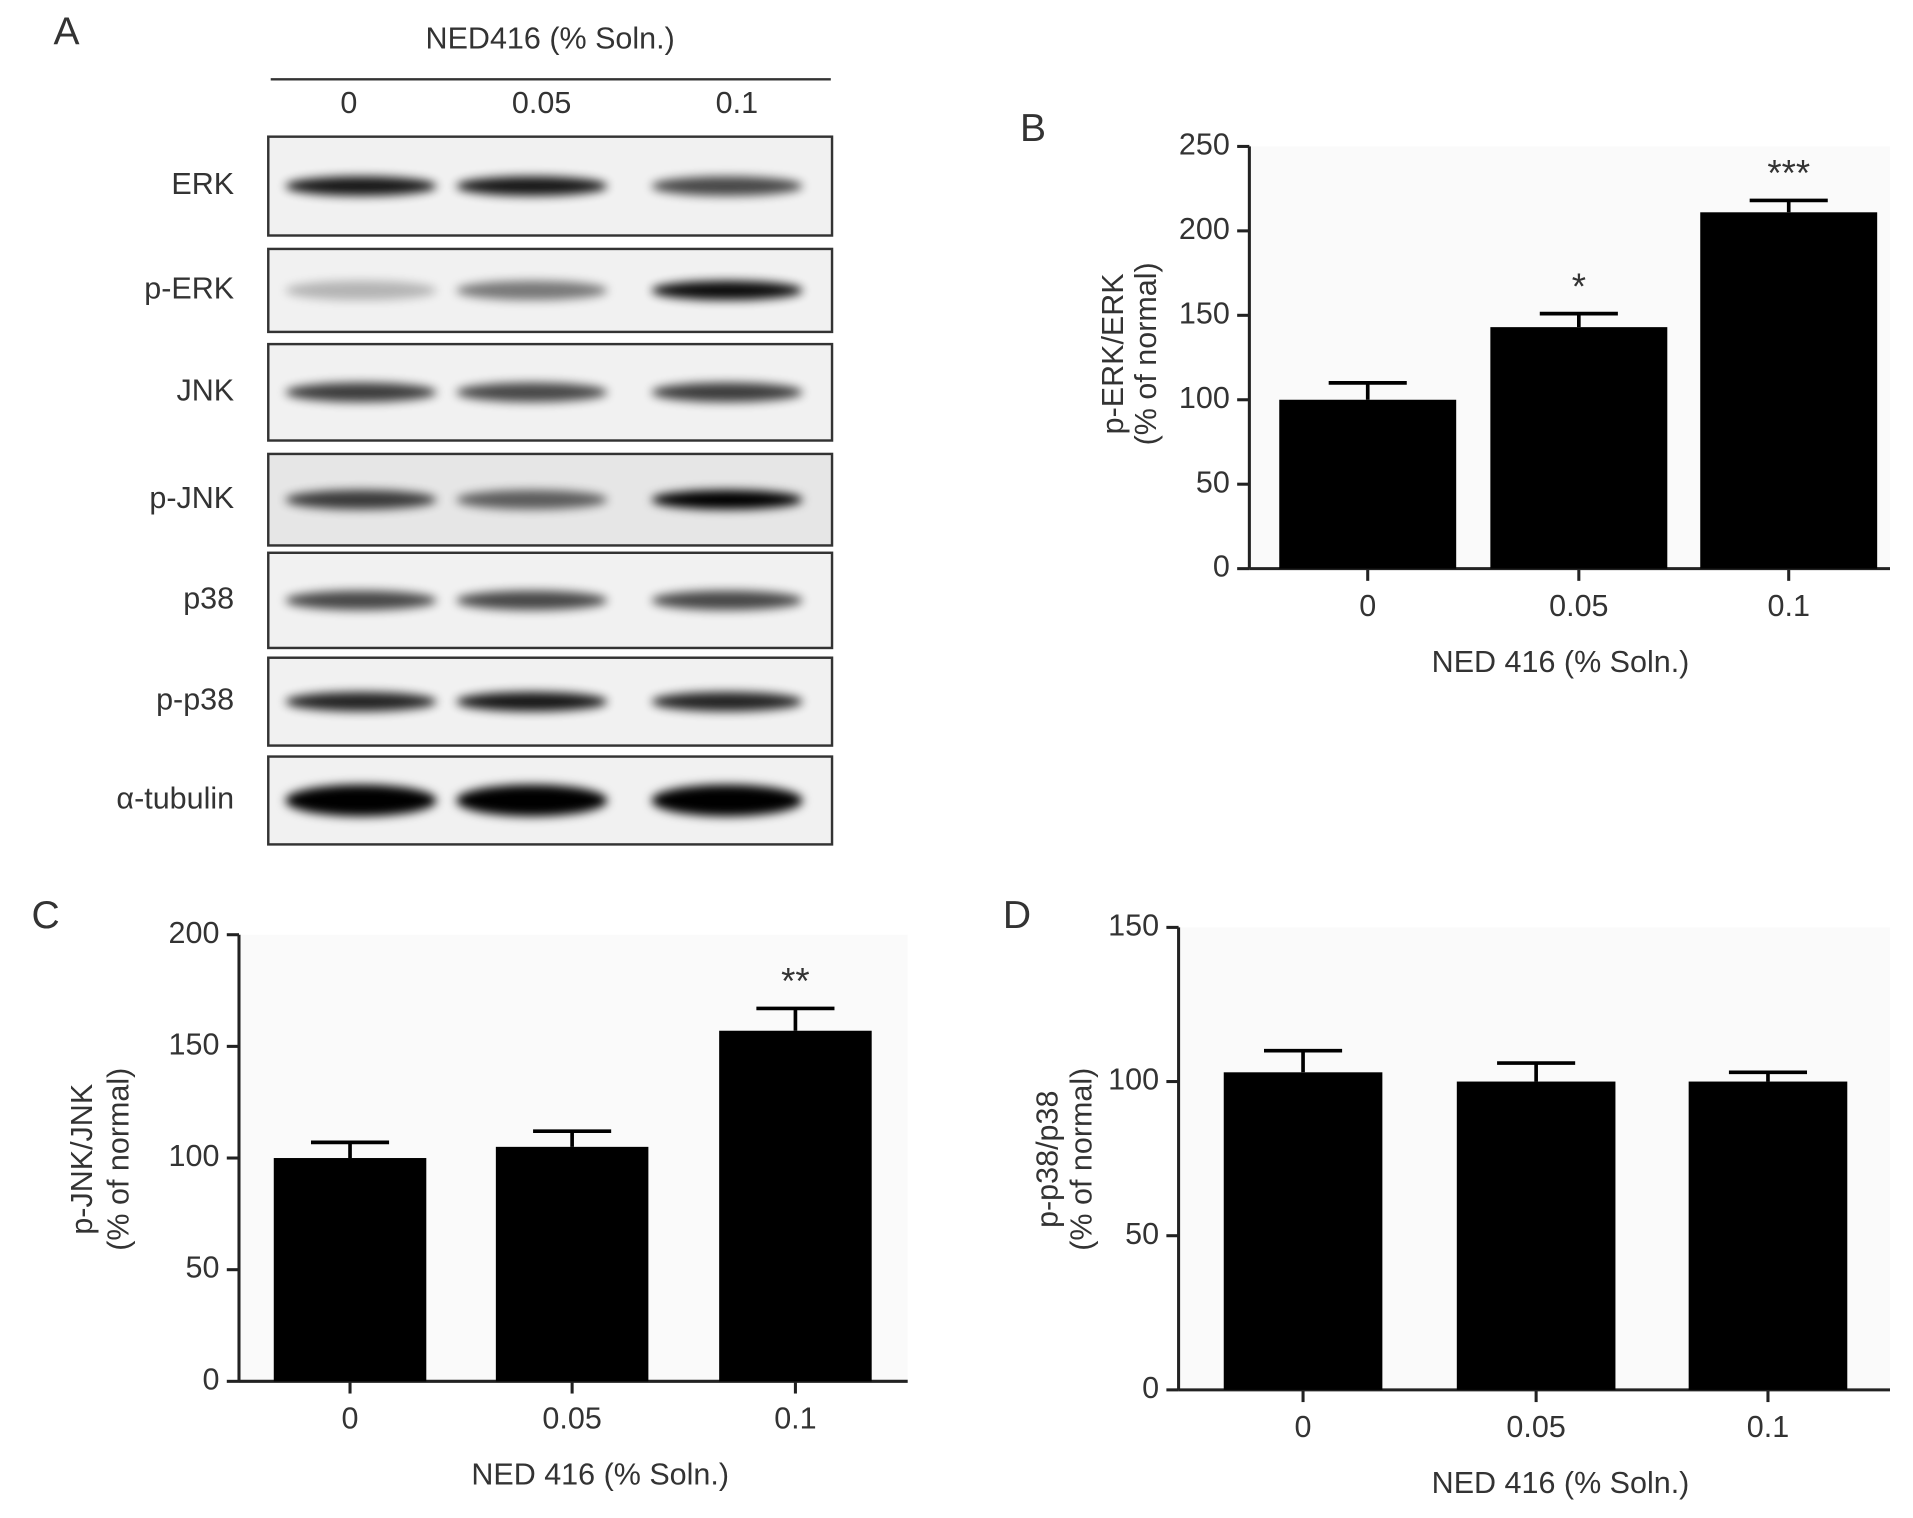 The image size is (1913, 1518). Describe the element at coordinates (67, 31) in the screenshot. I see `panel-letter: A` at that location.